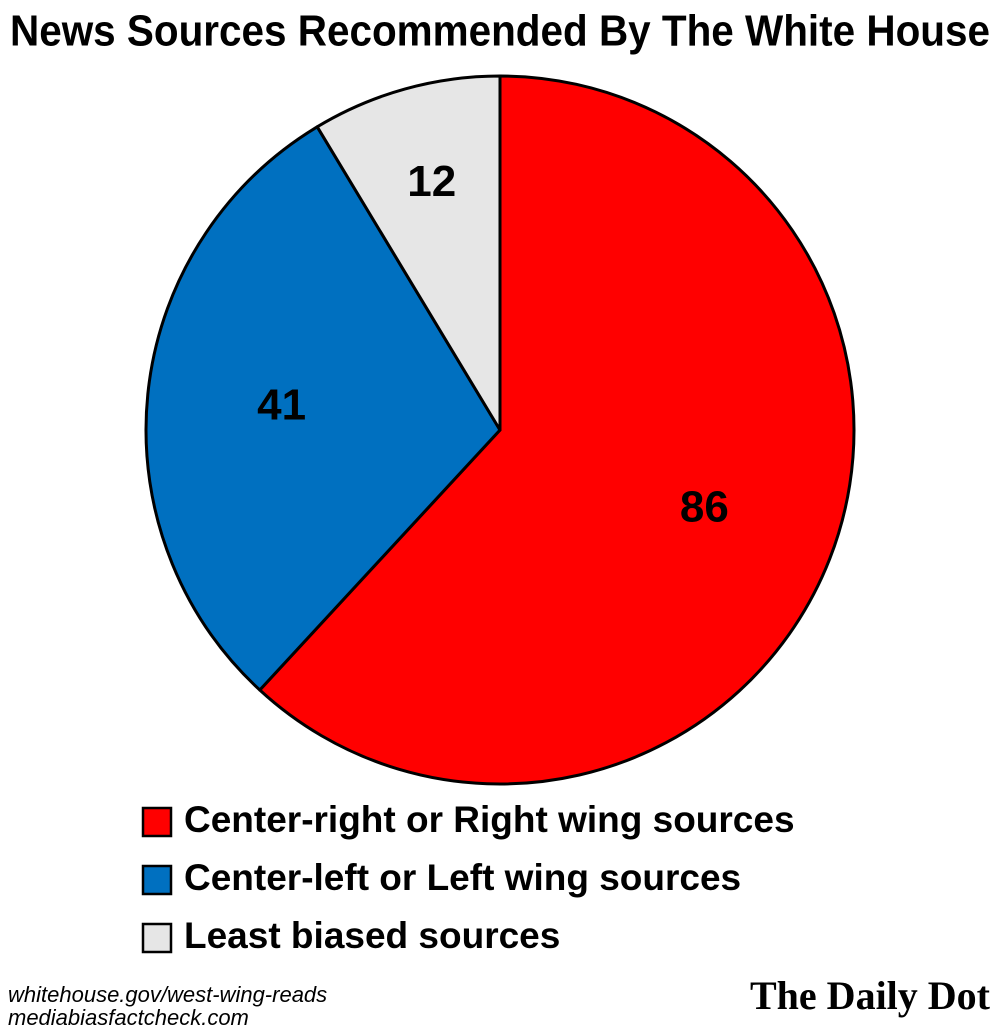  I want to click on value-label: 12, so click(431, 181).